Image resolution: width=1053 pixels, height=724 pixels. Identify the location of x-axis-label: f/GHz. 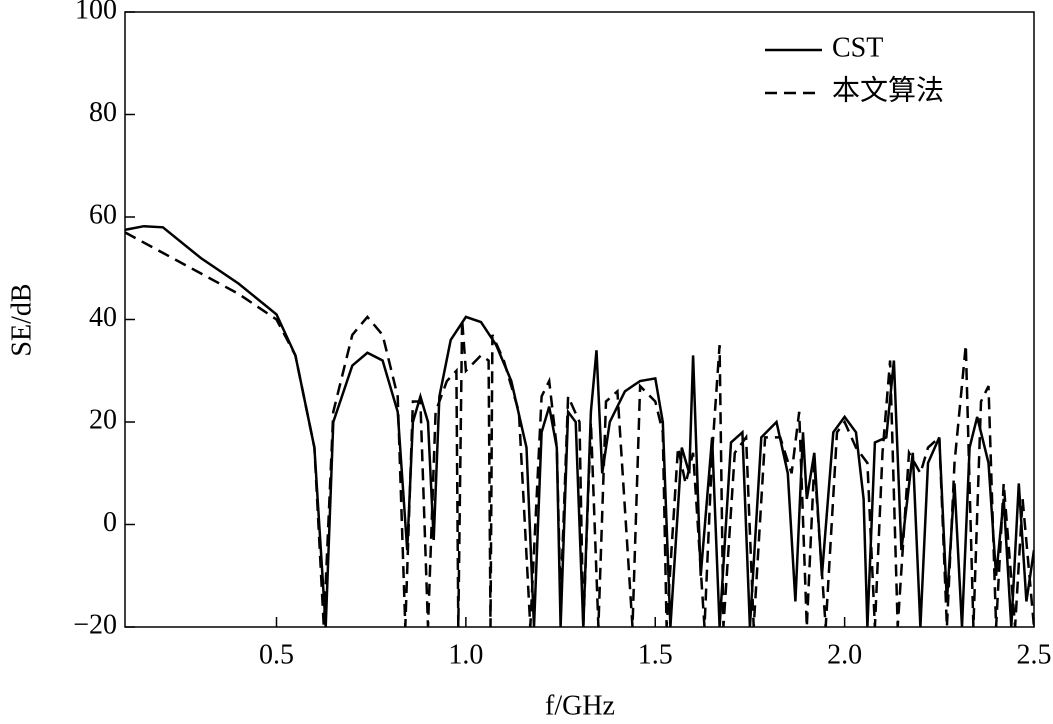
(580, 705).